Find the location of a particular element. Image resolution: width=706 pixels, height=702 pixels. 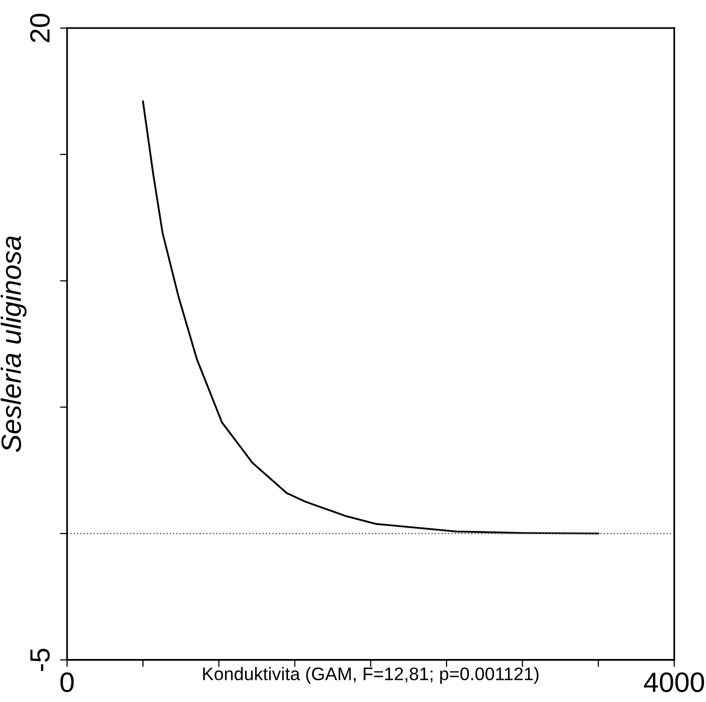

x-axis-title: Konduktivita (GAM, F=12,81; p=0.001121) is located at coordinates (370, 675).